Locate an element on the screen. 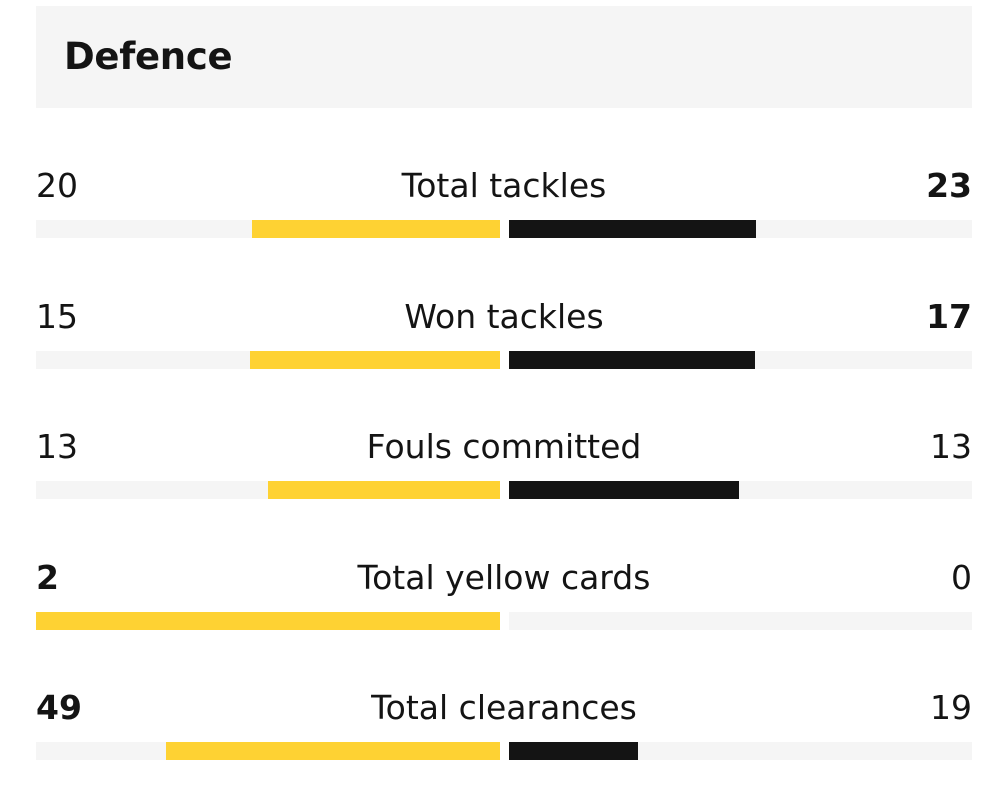 This screenshot has width=1008, height=802. home-value: 49 is located at coordinates (59, 707).